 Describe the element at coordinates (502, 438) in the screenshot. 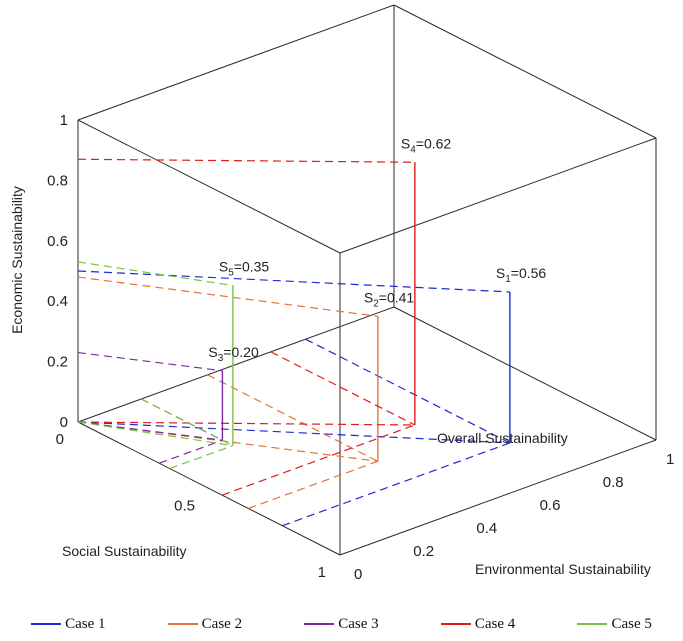

I see `overall-sustainability-label: Overall Sustainability` at that location.